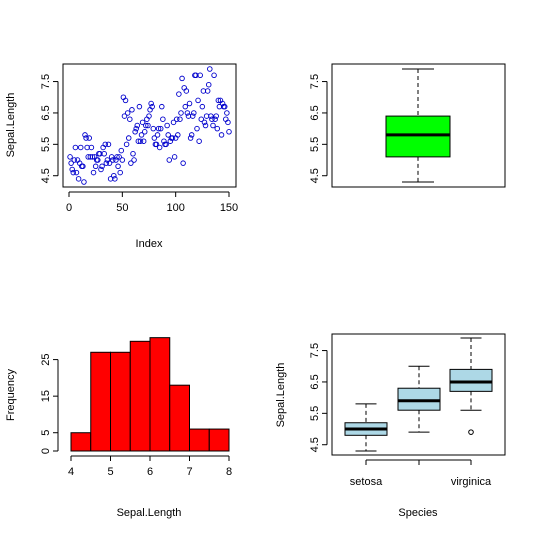  I want to click on panel-histogram: 4 5 6 7 8 0 5 15 25 Sepal.Length Frequency, so click(118, 428).